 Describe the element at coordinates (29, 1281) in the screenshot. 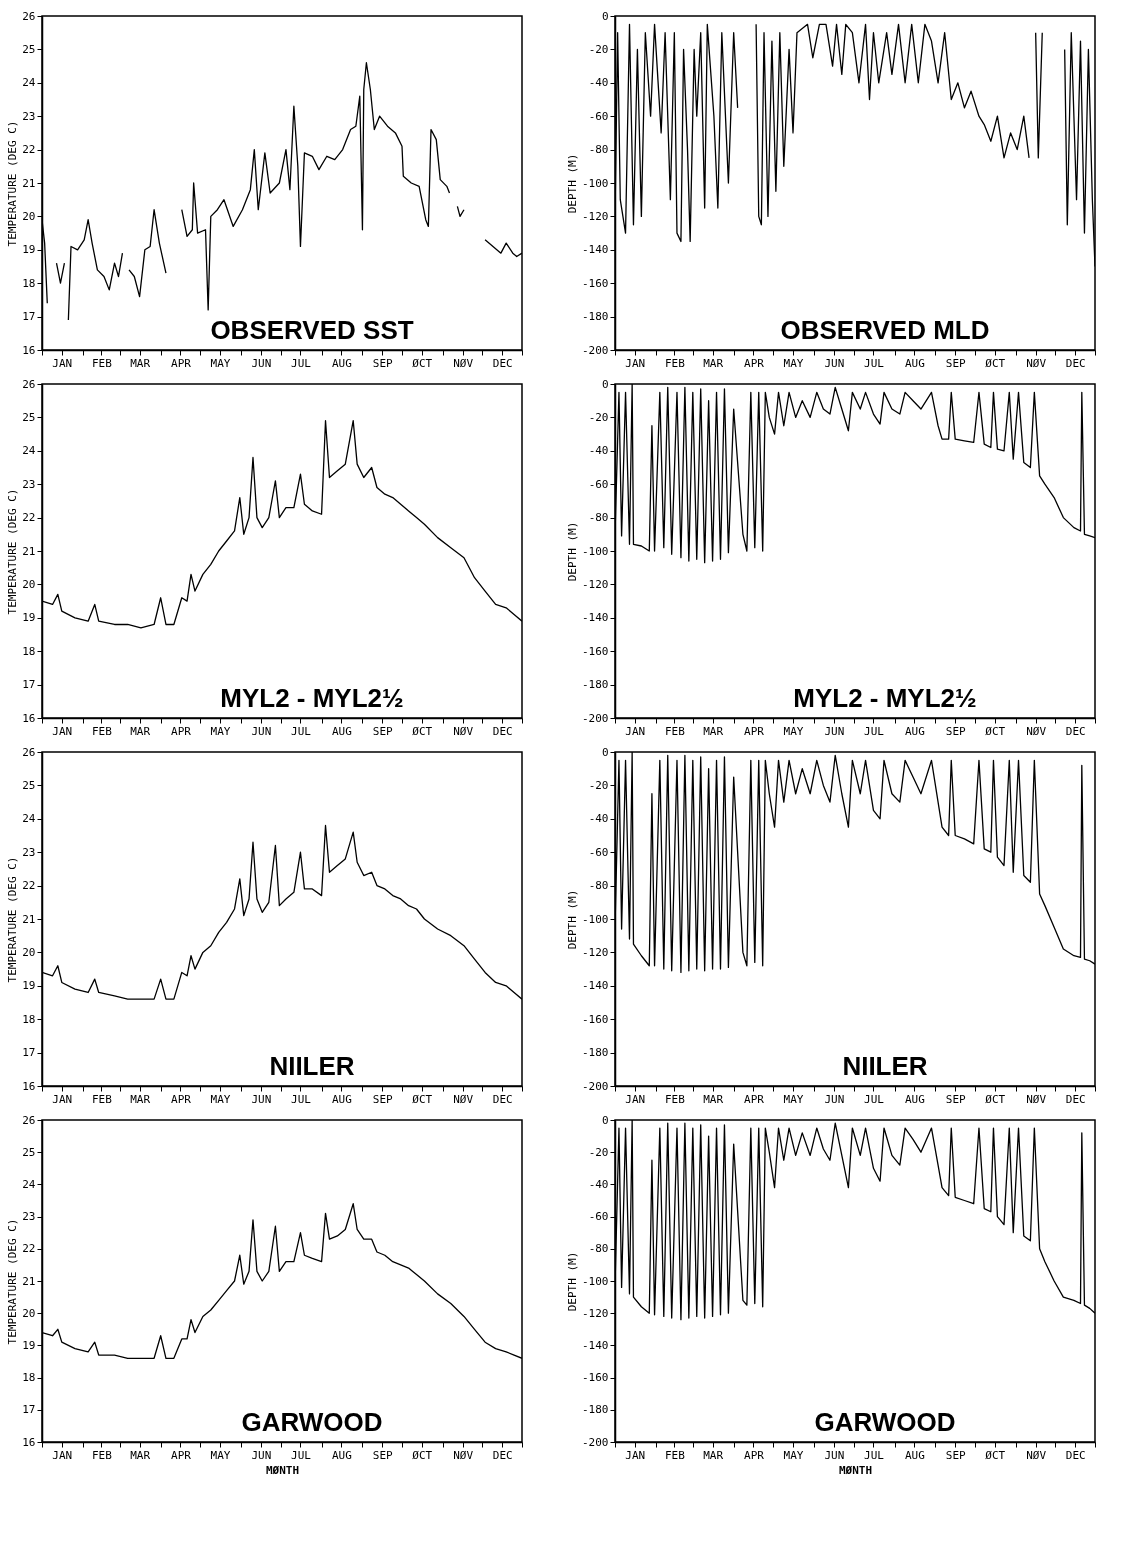

I see `y-tick-label: 21` at that location.